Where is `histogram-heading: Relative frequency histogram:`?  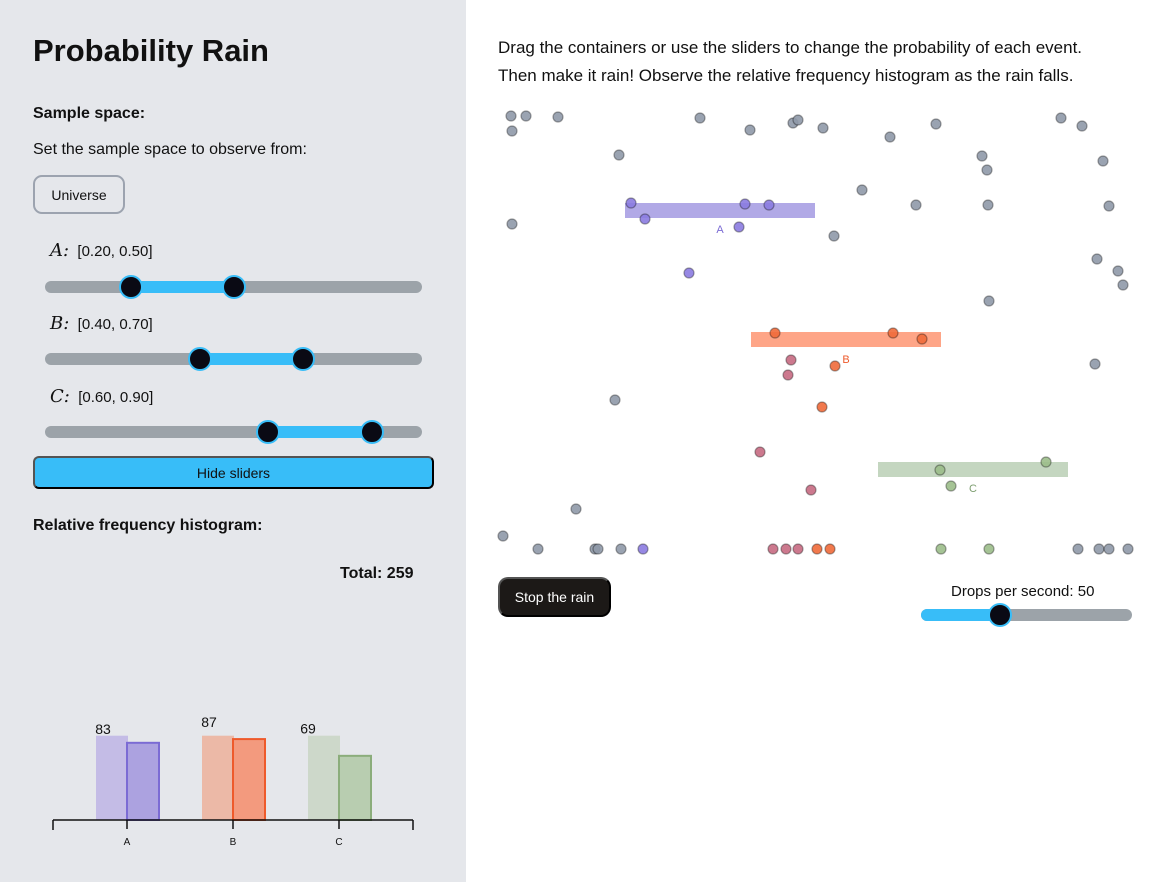
histogram-heading: Relative frequency histogram: is located at coordinates (148, 525).